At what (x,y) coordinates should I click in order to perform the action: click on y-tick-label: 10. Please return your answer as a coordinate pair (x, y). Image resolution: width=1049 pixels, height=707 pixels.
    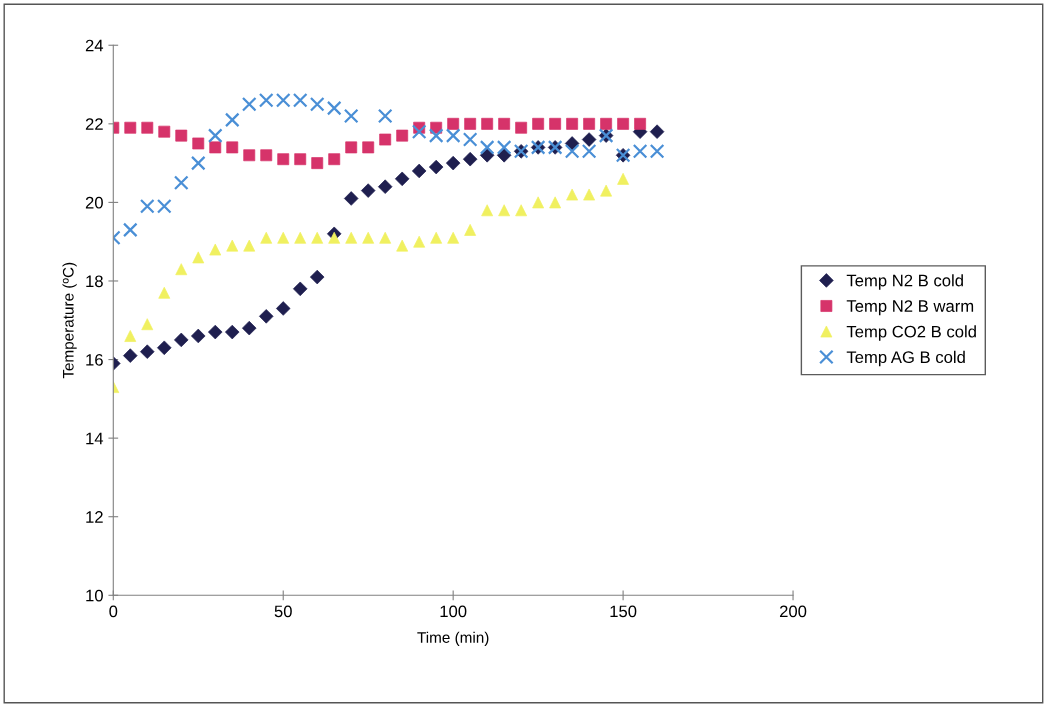
    Looking at the image, I should click on (94, 595).